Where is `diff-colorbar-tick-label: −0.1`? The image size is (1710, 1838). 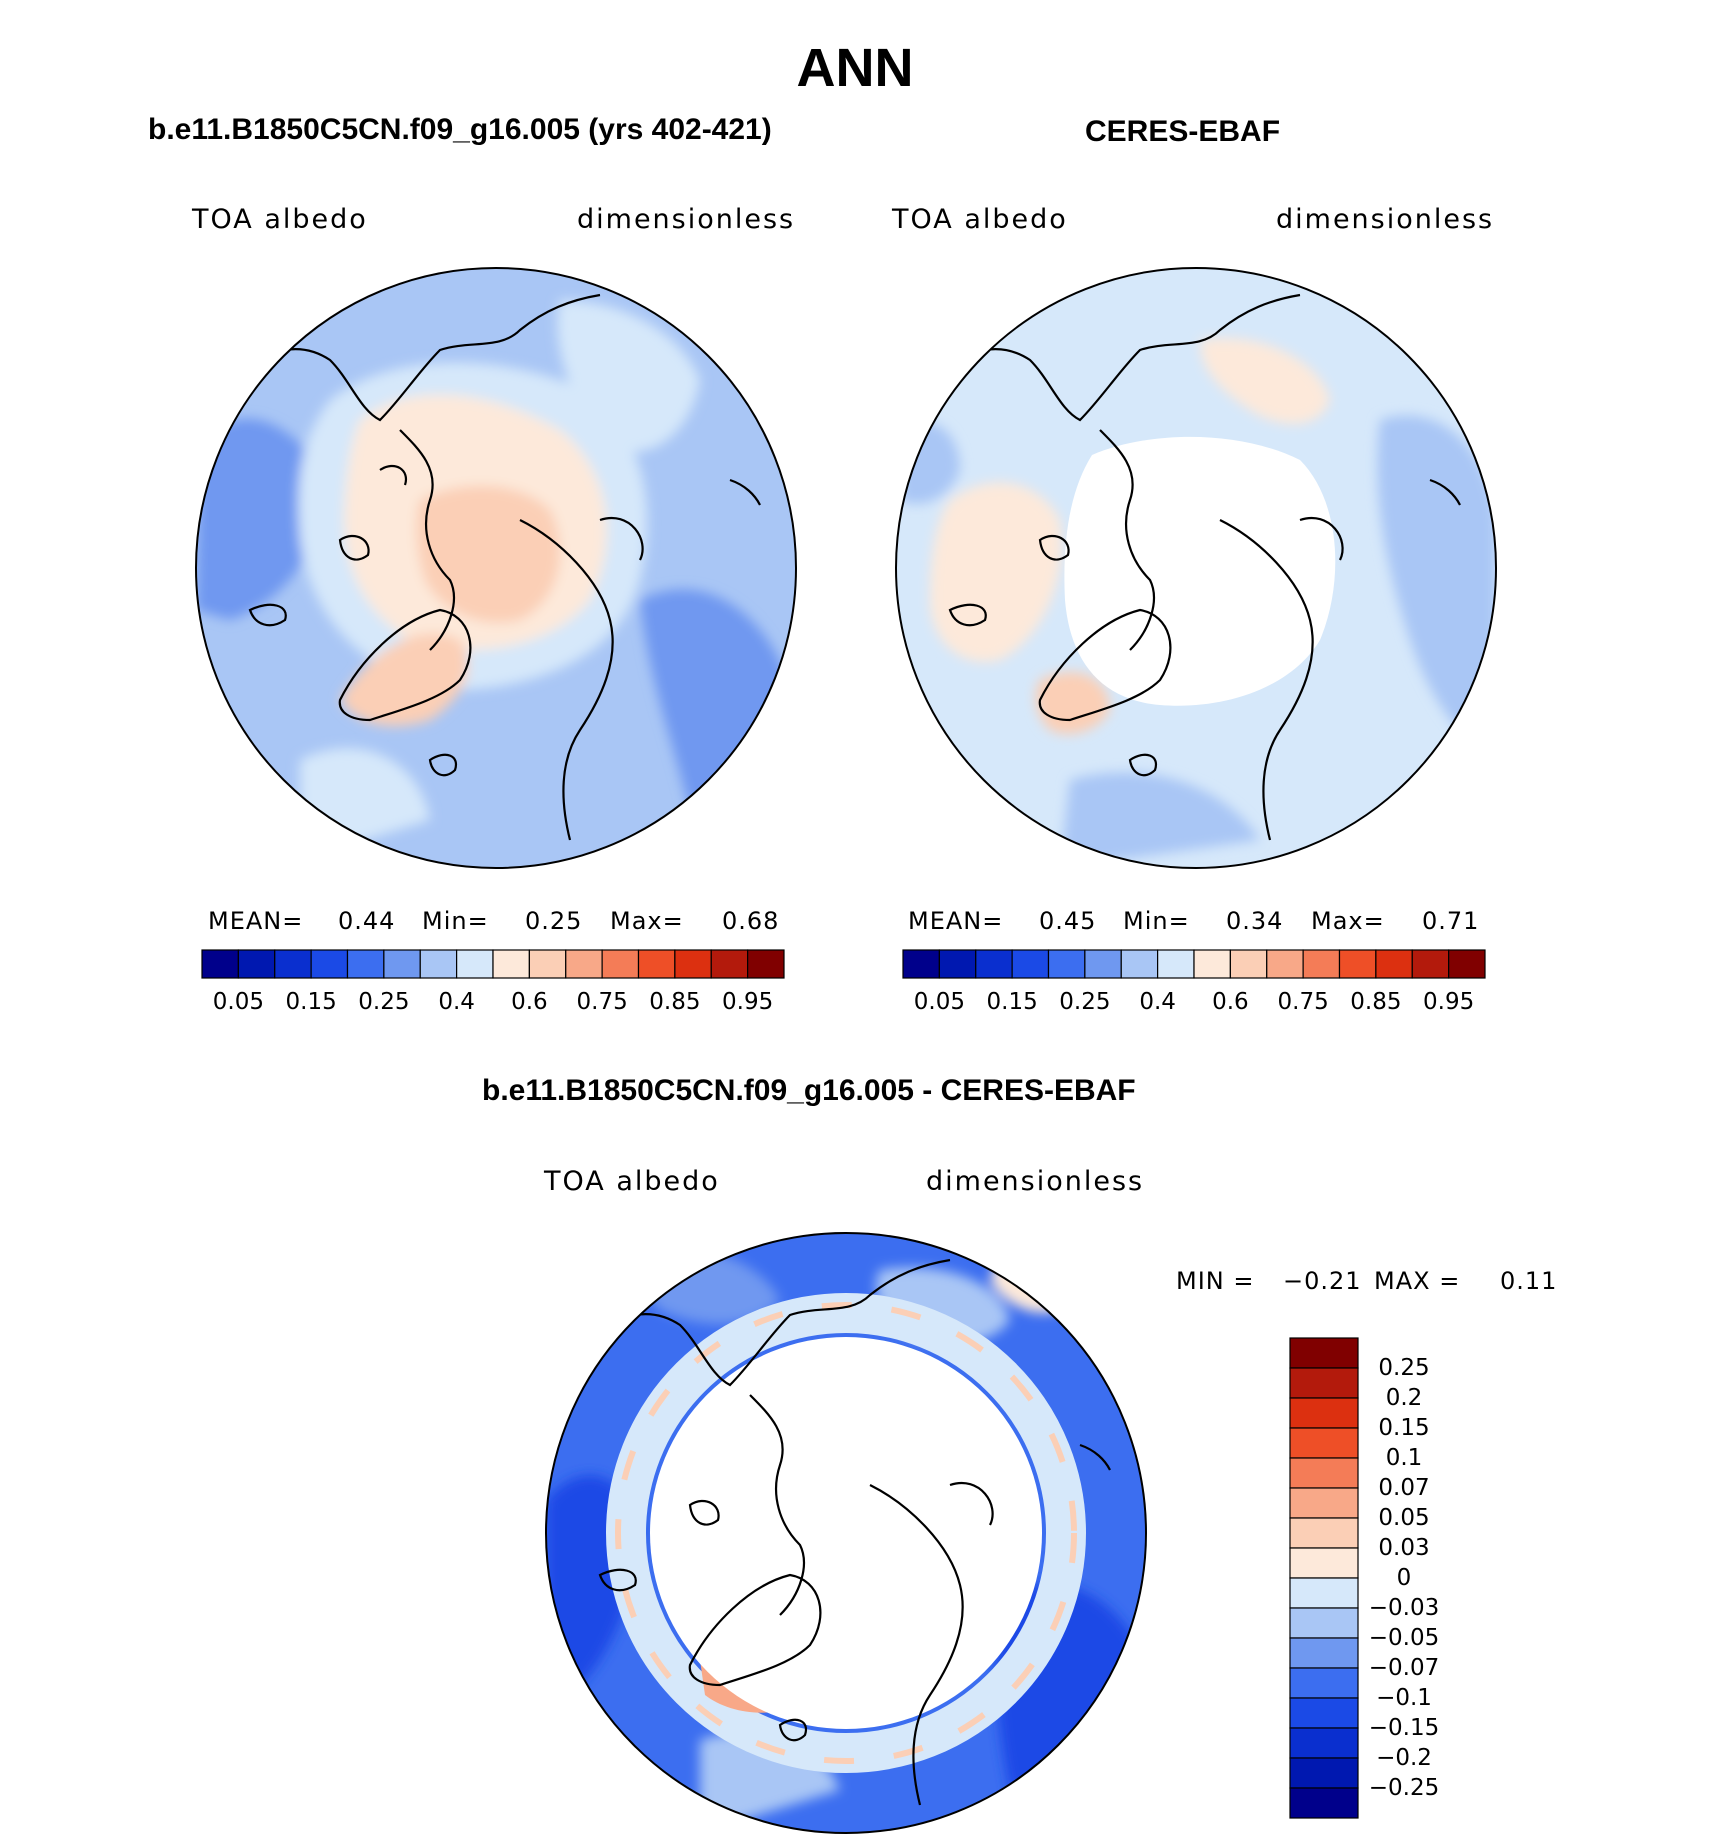 diff-colorbar-tick-label: −0.1 is located at coordinates (1404, 1698).